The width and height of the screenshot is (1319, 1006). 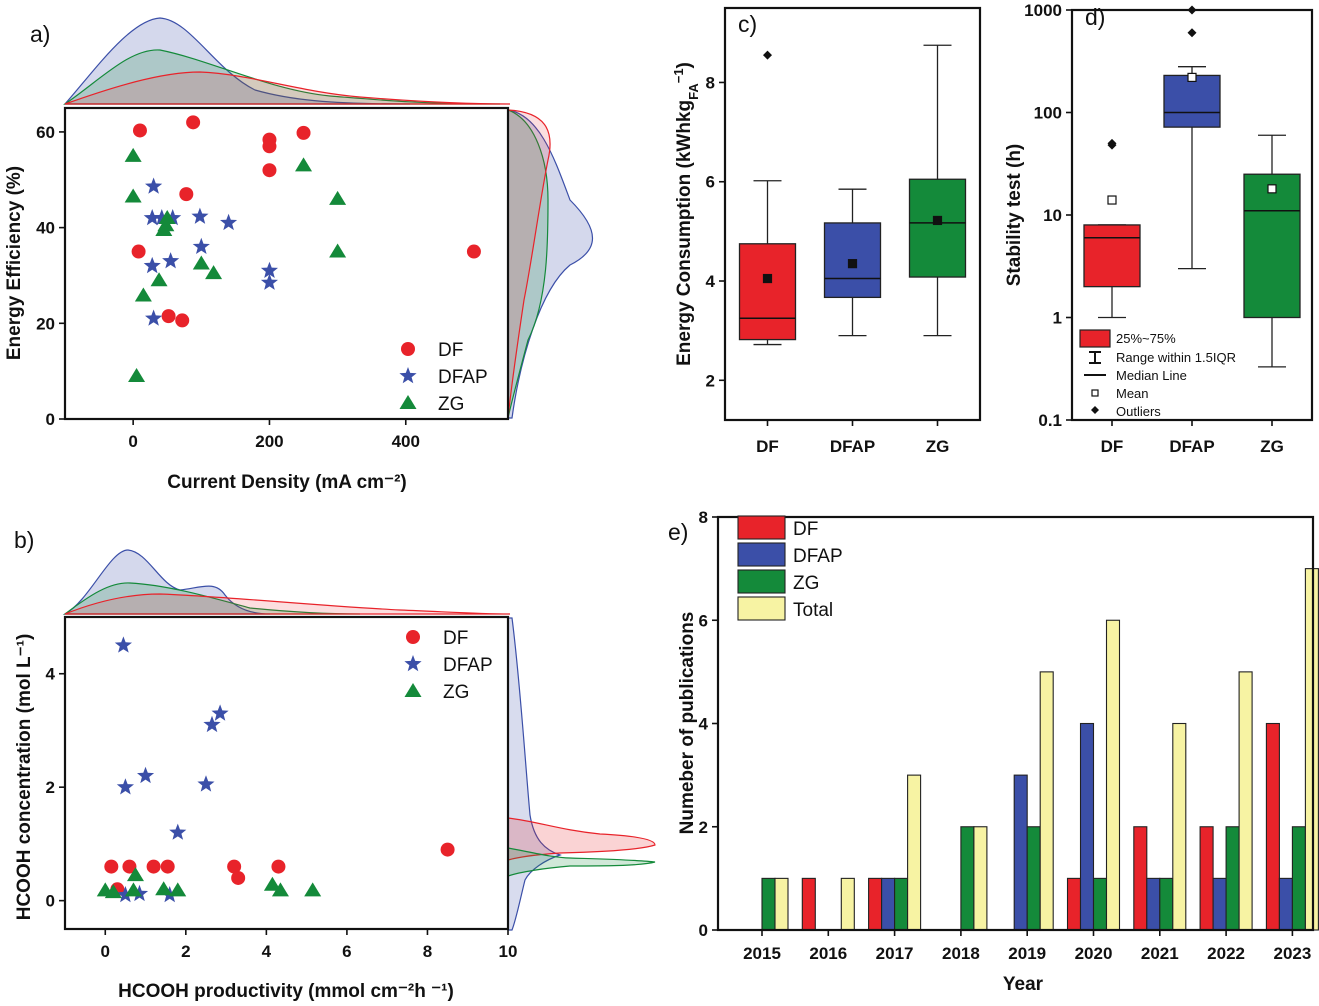 I want to click on x-tick-label: 2021, so click(x=1160, y=953).